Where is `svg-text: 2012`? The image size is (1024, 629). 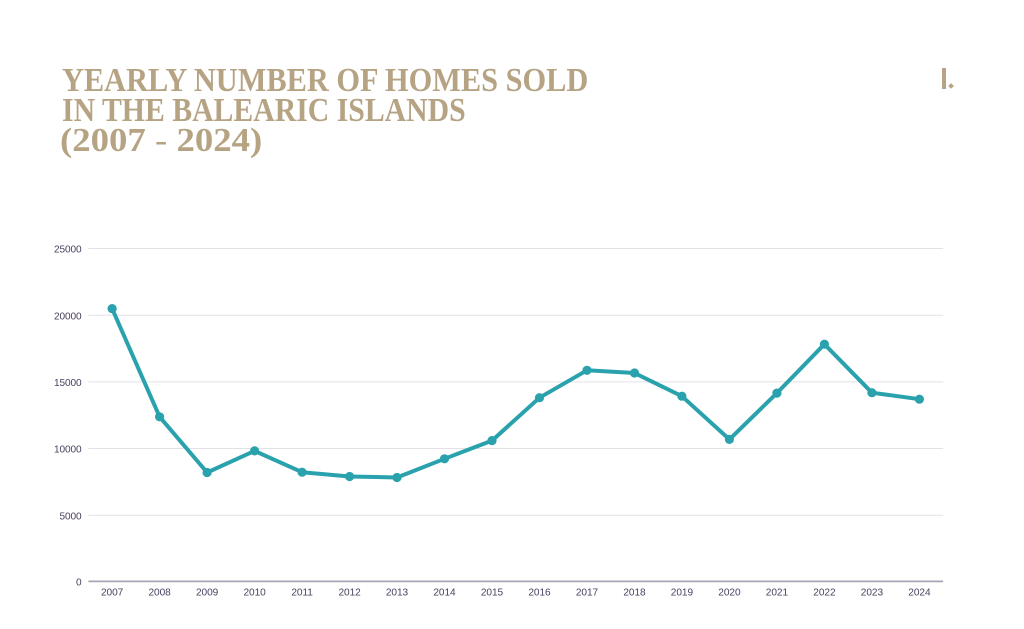 svg-text: 2012 is located at coordinates (349, 593).